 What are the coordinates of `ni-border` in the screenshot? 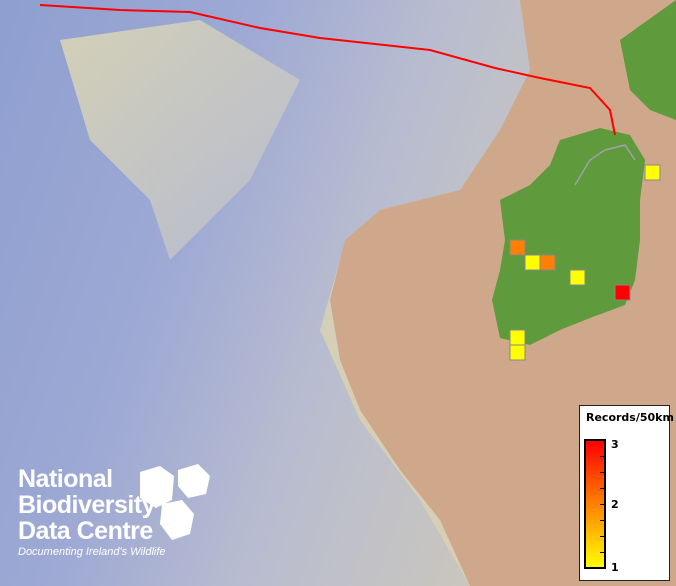 It's located at (605, 165).